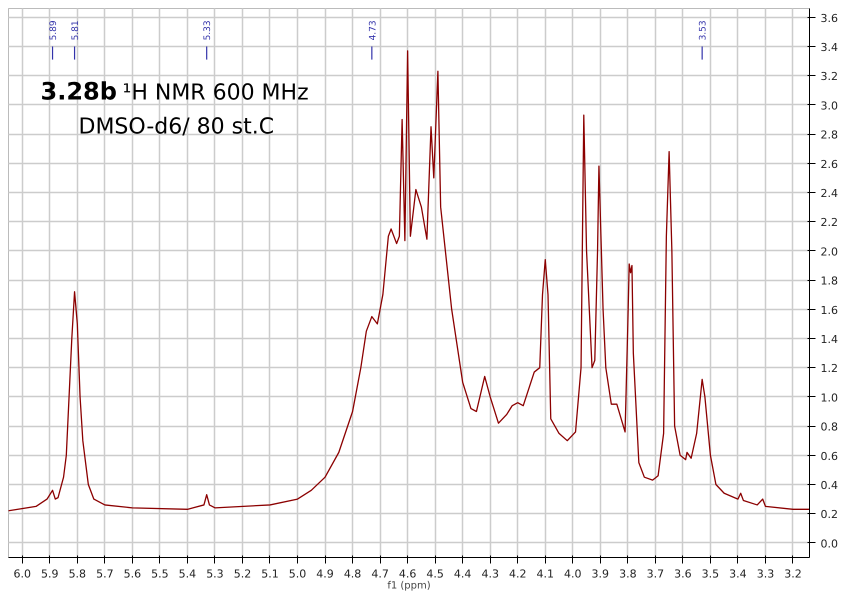 The width and height of the screenshot is (845, 598). I want to click on x-tick-label: 3.5, so click(711, 574).